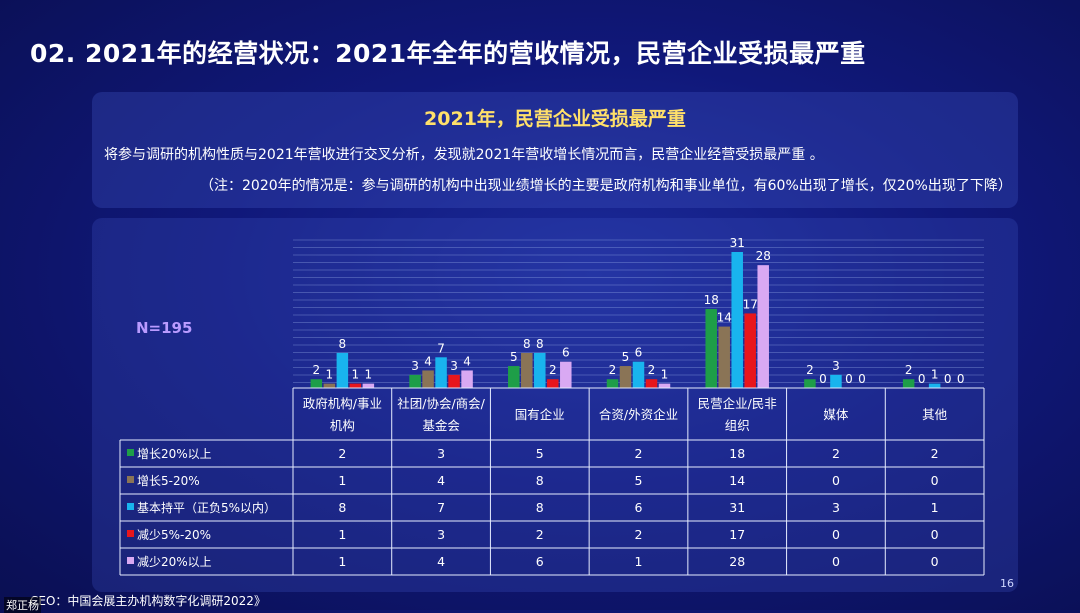 The width and height of the screenshot is (1080, 613). What do you see at coordinates (737, 453) in the screenshot?
I see `table-cell: 18` at bounding box center [737, 453].